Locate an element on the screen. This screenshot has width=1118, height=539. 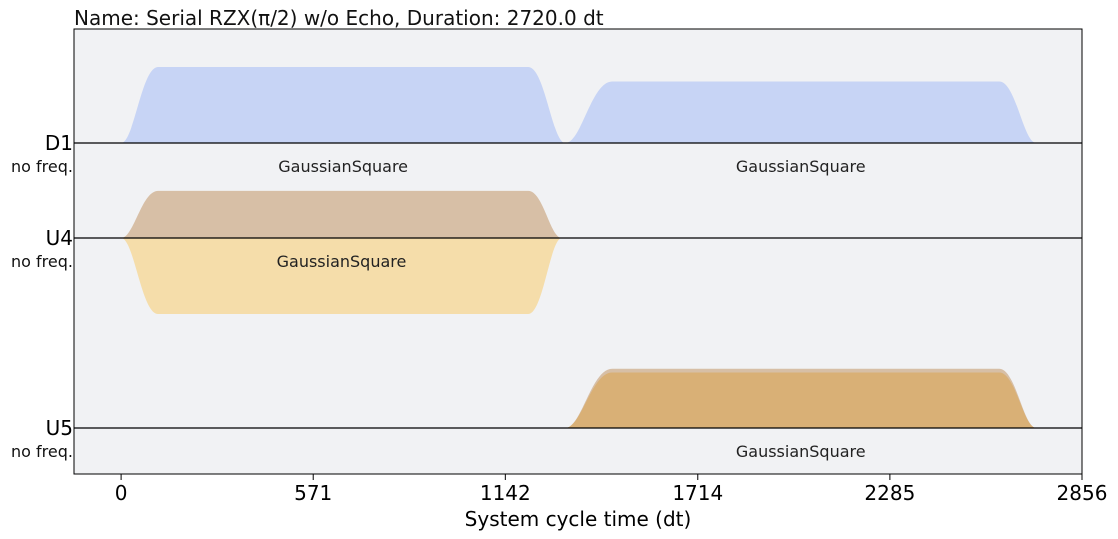
pulse-U4-0-real is located at coordinates (341, 276).